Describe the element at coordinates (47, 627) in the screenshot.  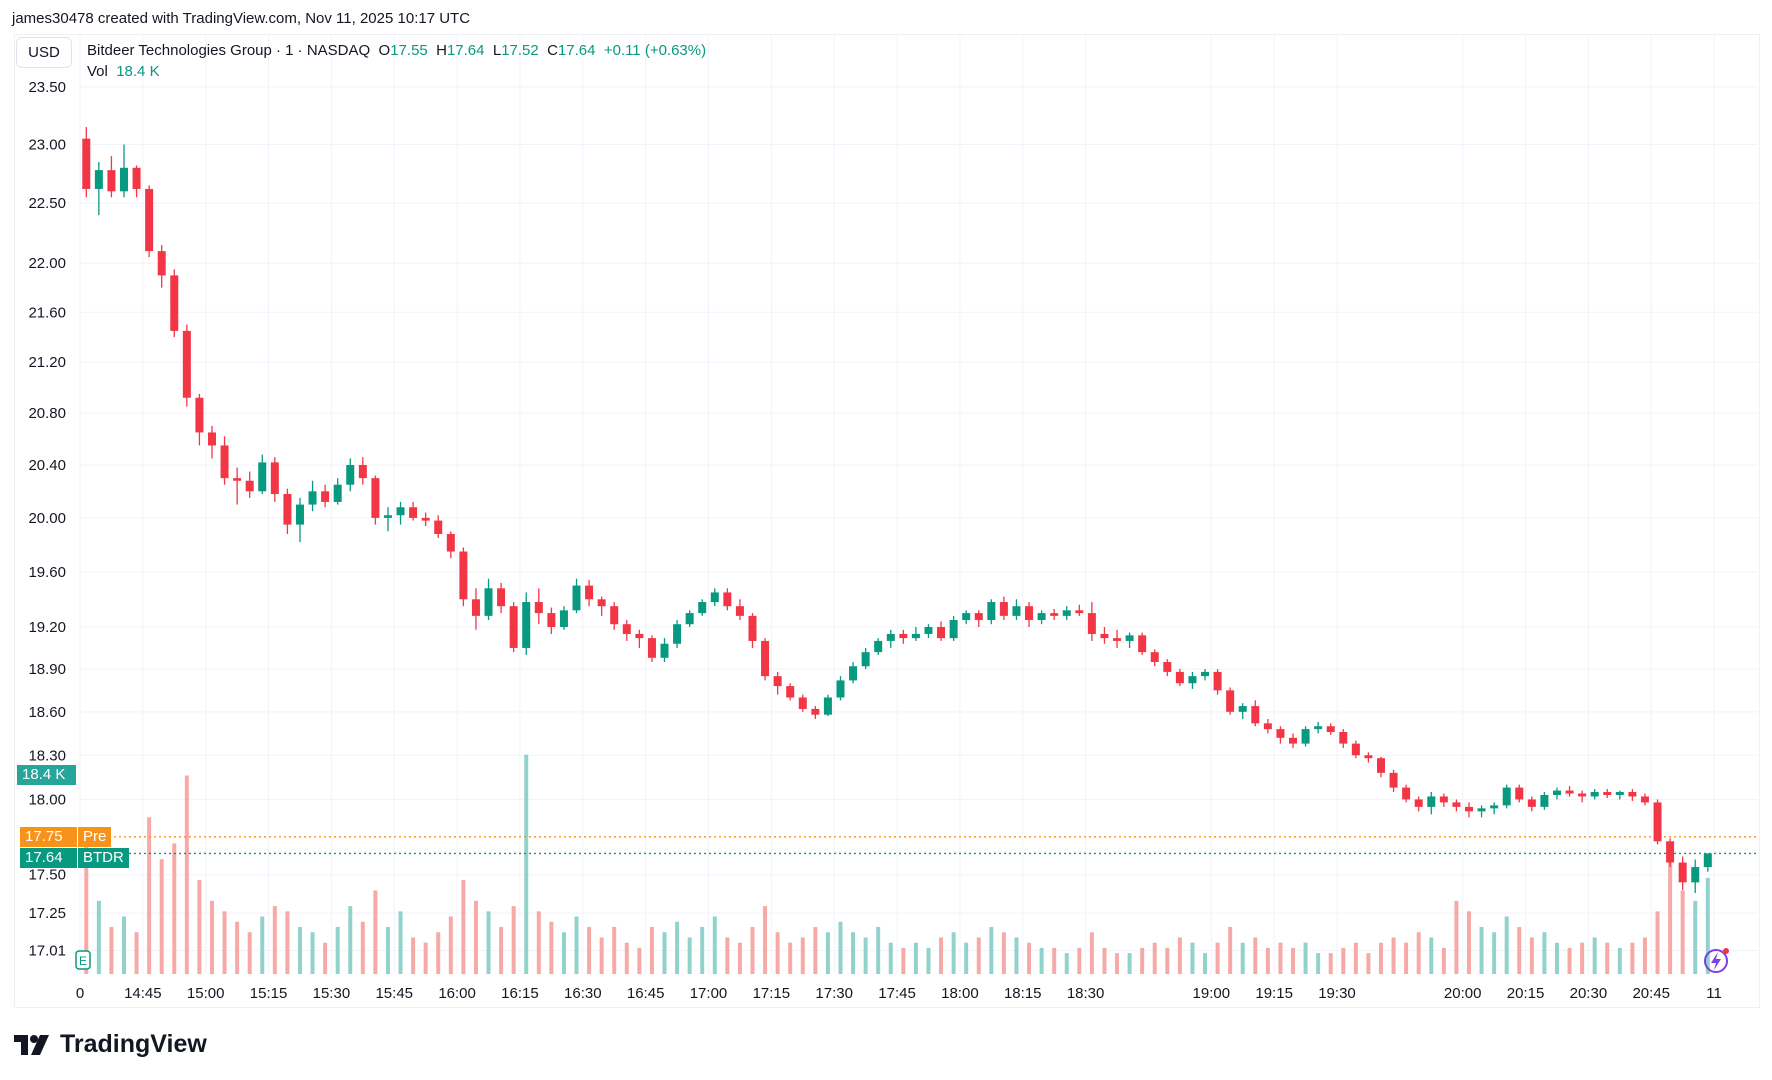
I see `y-tick-label: 19.20` at that location.